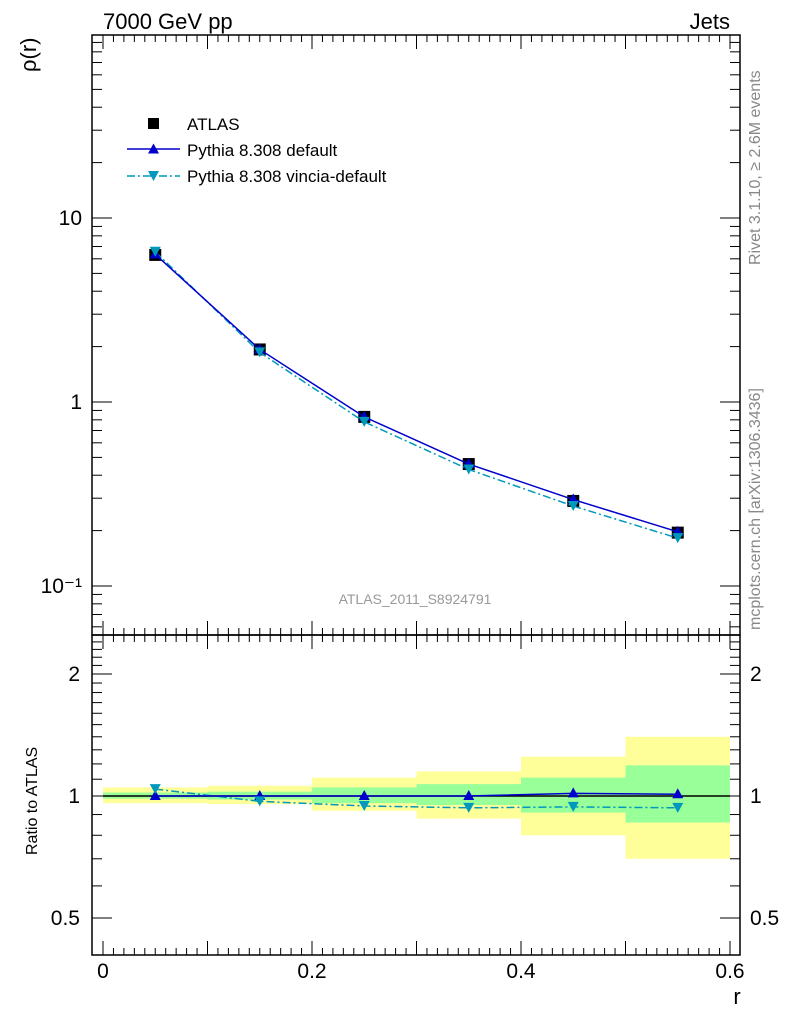  Describe the element at coordinates (74, 674) in the screenshot. I see `ratio-y-tick-label: 2` at that location.